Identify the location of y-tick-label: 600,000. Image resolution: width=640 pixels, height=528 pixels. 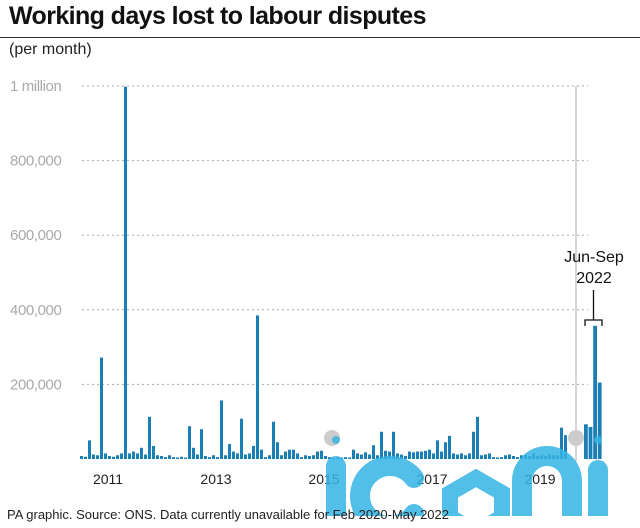
(35, 235).